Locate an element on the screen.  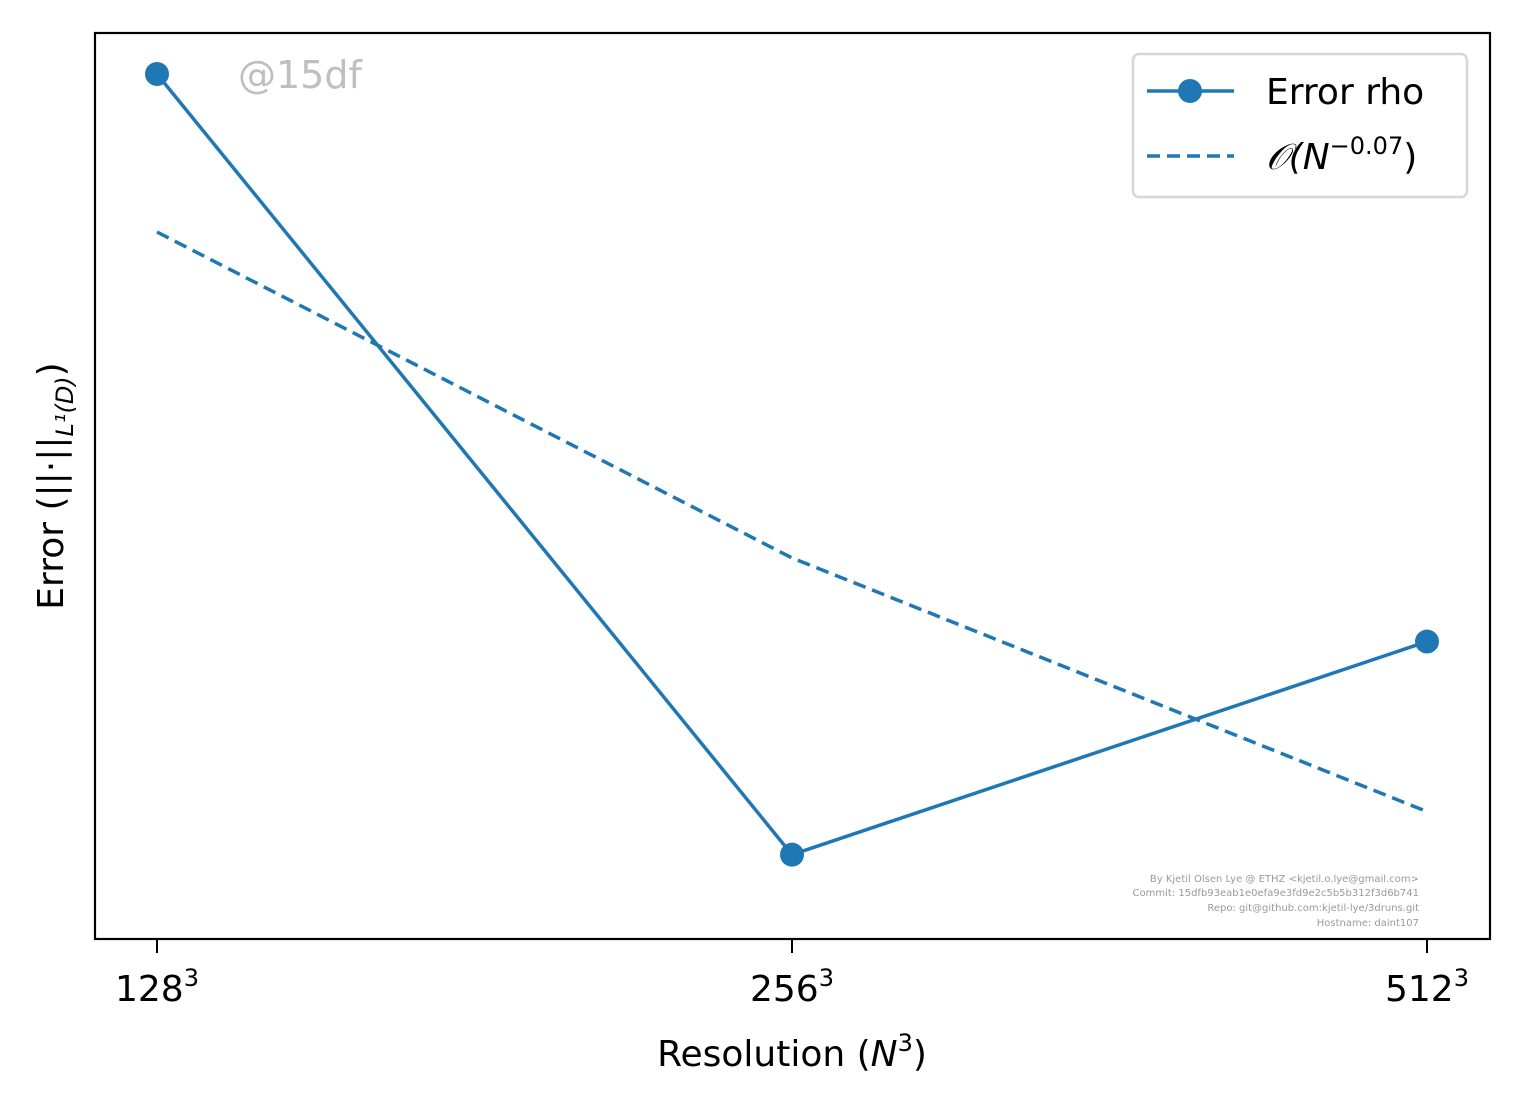
legend-label-order-line: 𝒪(N−0.07) is located at coordinates (1341, 155).